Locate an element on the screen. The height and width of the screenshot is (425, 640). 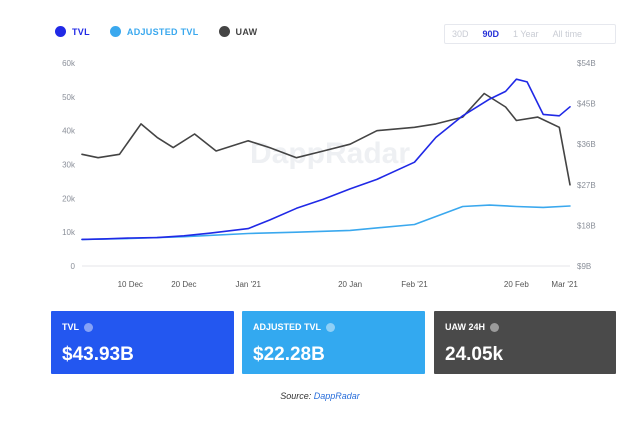
tvl-card-title: TVL is located at coordinates (77, 327).